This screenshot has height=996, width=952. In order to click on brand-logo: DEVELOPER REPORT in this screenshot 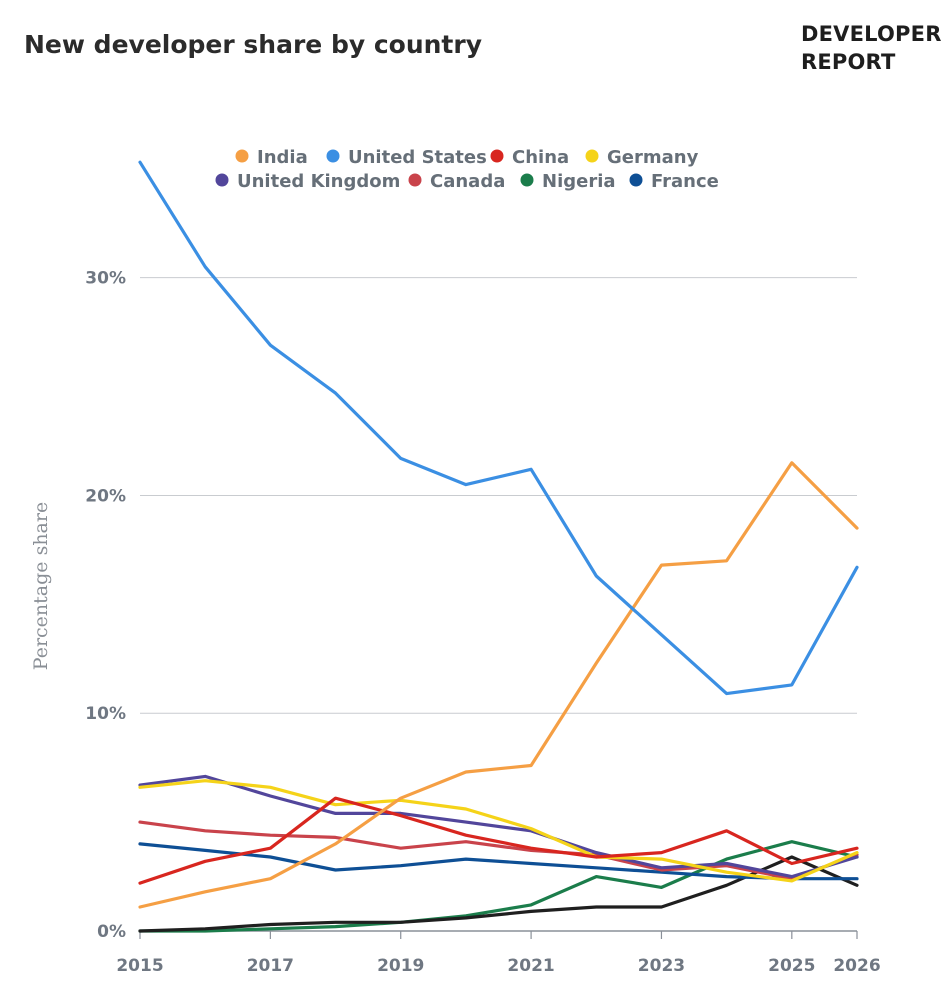, I will do `click(871, 48)`.